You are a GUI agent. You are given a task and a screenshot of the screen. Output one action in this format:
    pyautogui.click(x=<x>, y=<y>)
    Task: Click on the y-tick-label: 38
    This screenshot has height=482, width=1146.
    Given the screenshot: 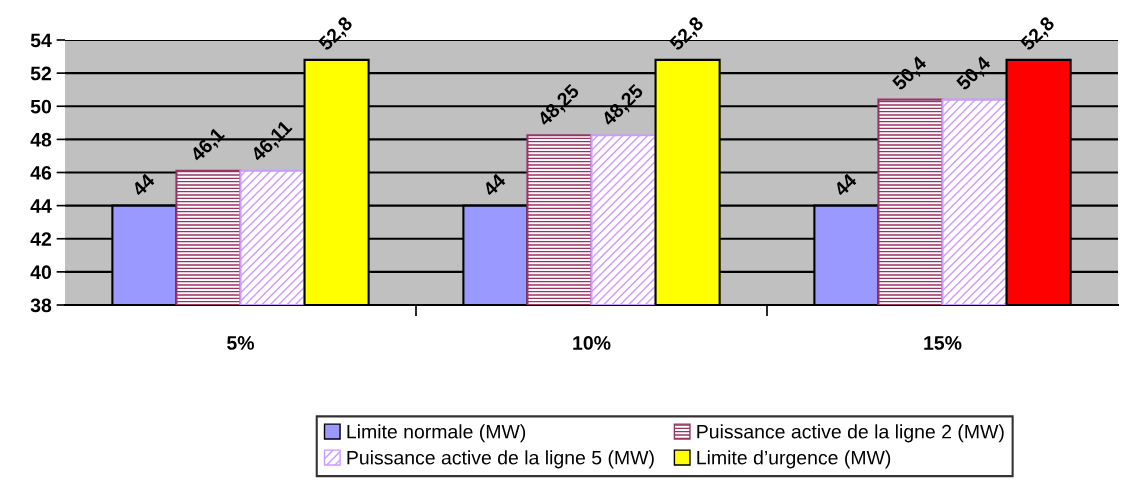 What is the action you would take?
    pyautogui.click(x=41, y=305)
    